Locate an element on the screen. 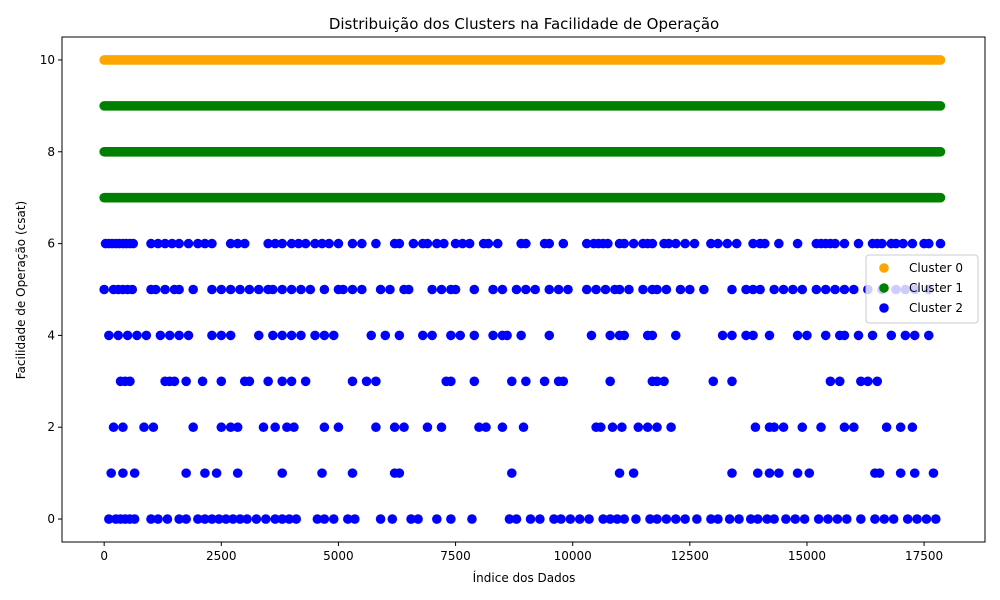 The height and width of the screenshot is (600, 1000). y-tick-label: 0 is located at coordinates (51, 519).